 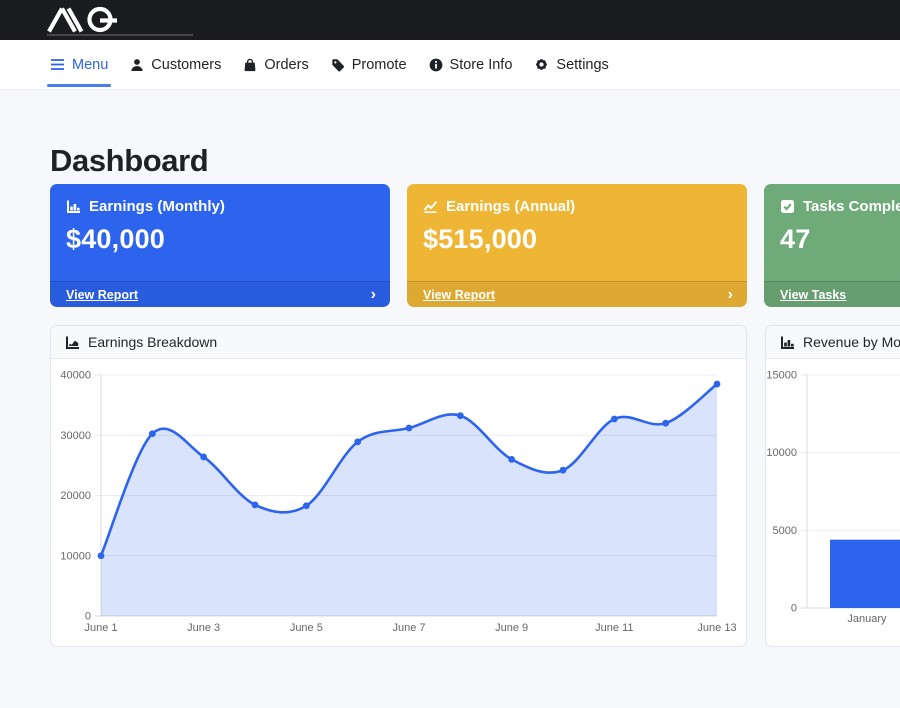 What do you see at coordinates (541, 64) in the screenshot?
I see `gear-icon` at bounding box center [541, 64].